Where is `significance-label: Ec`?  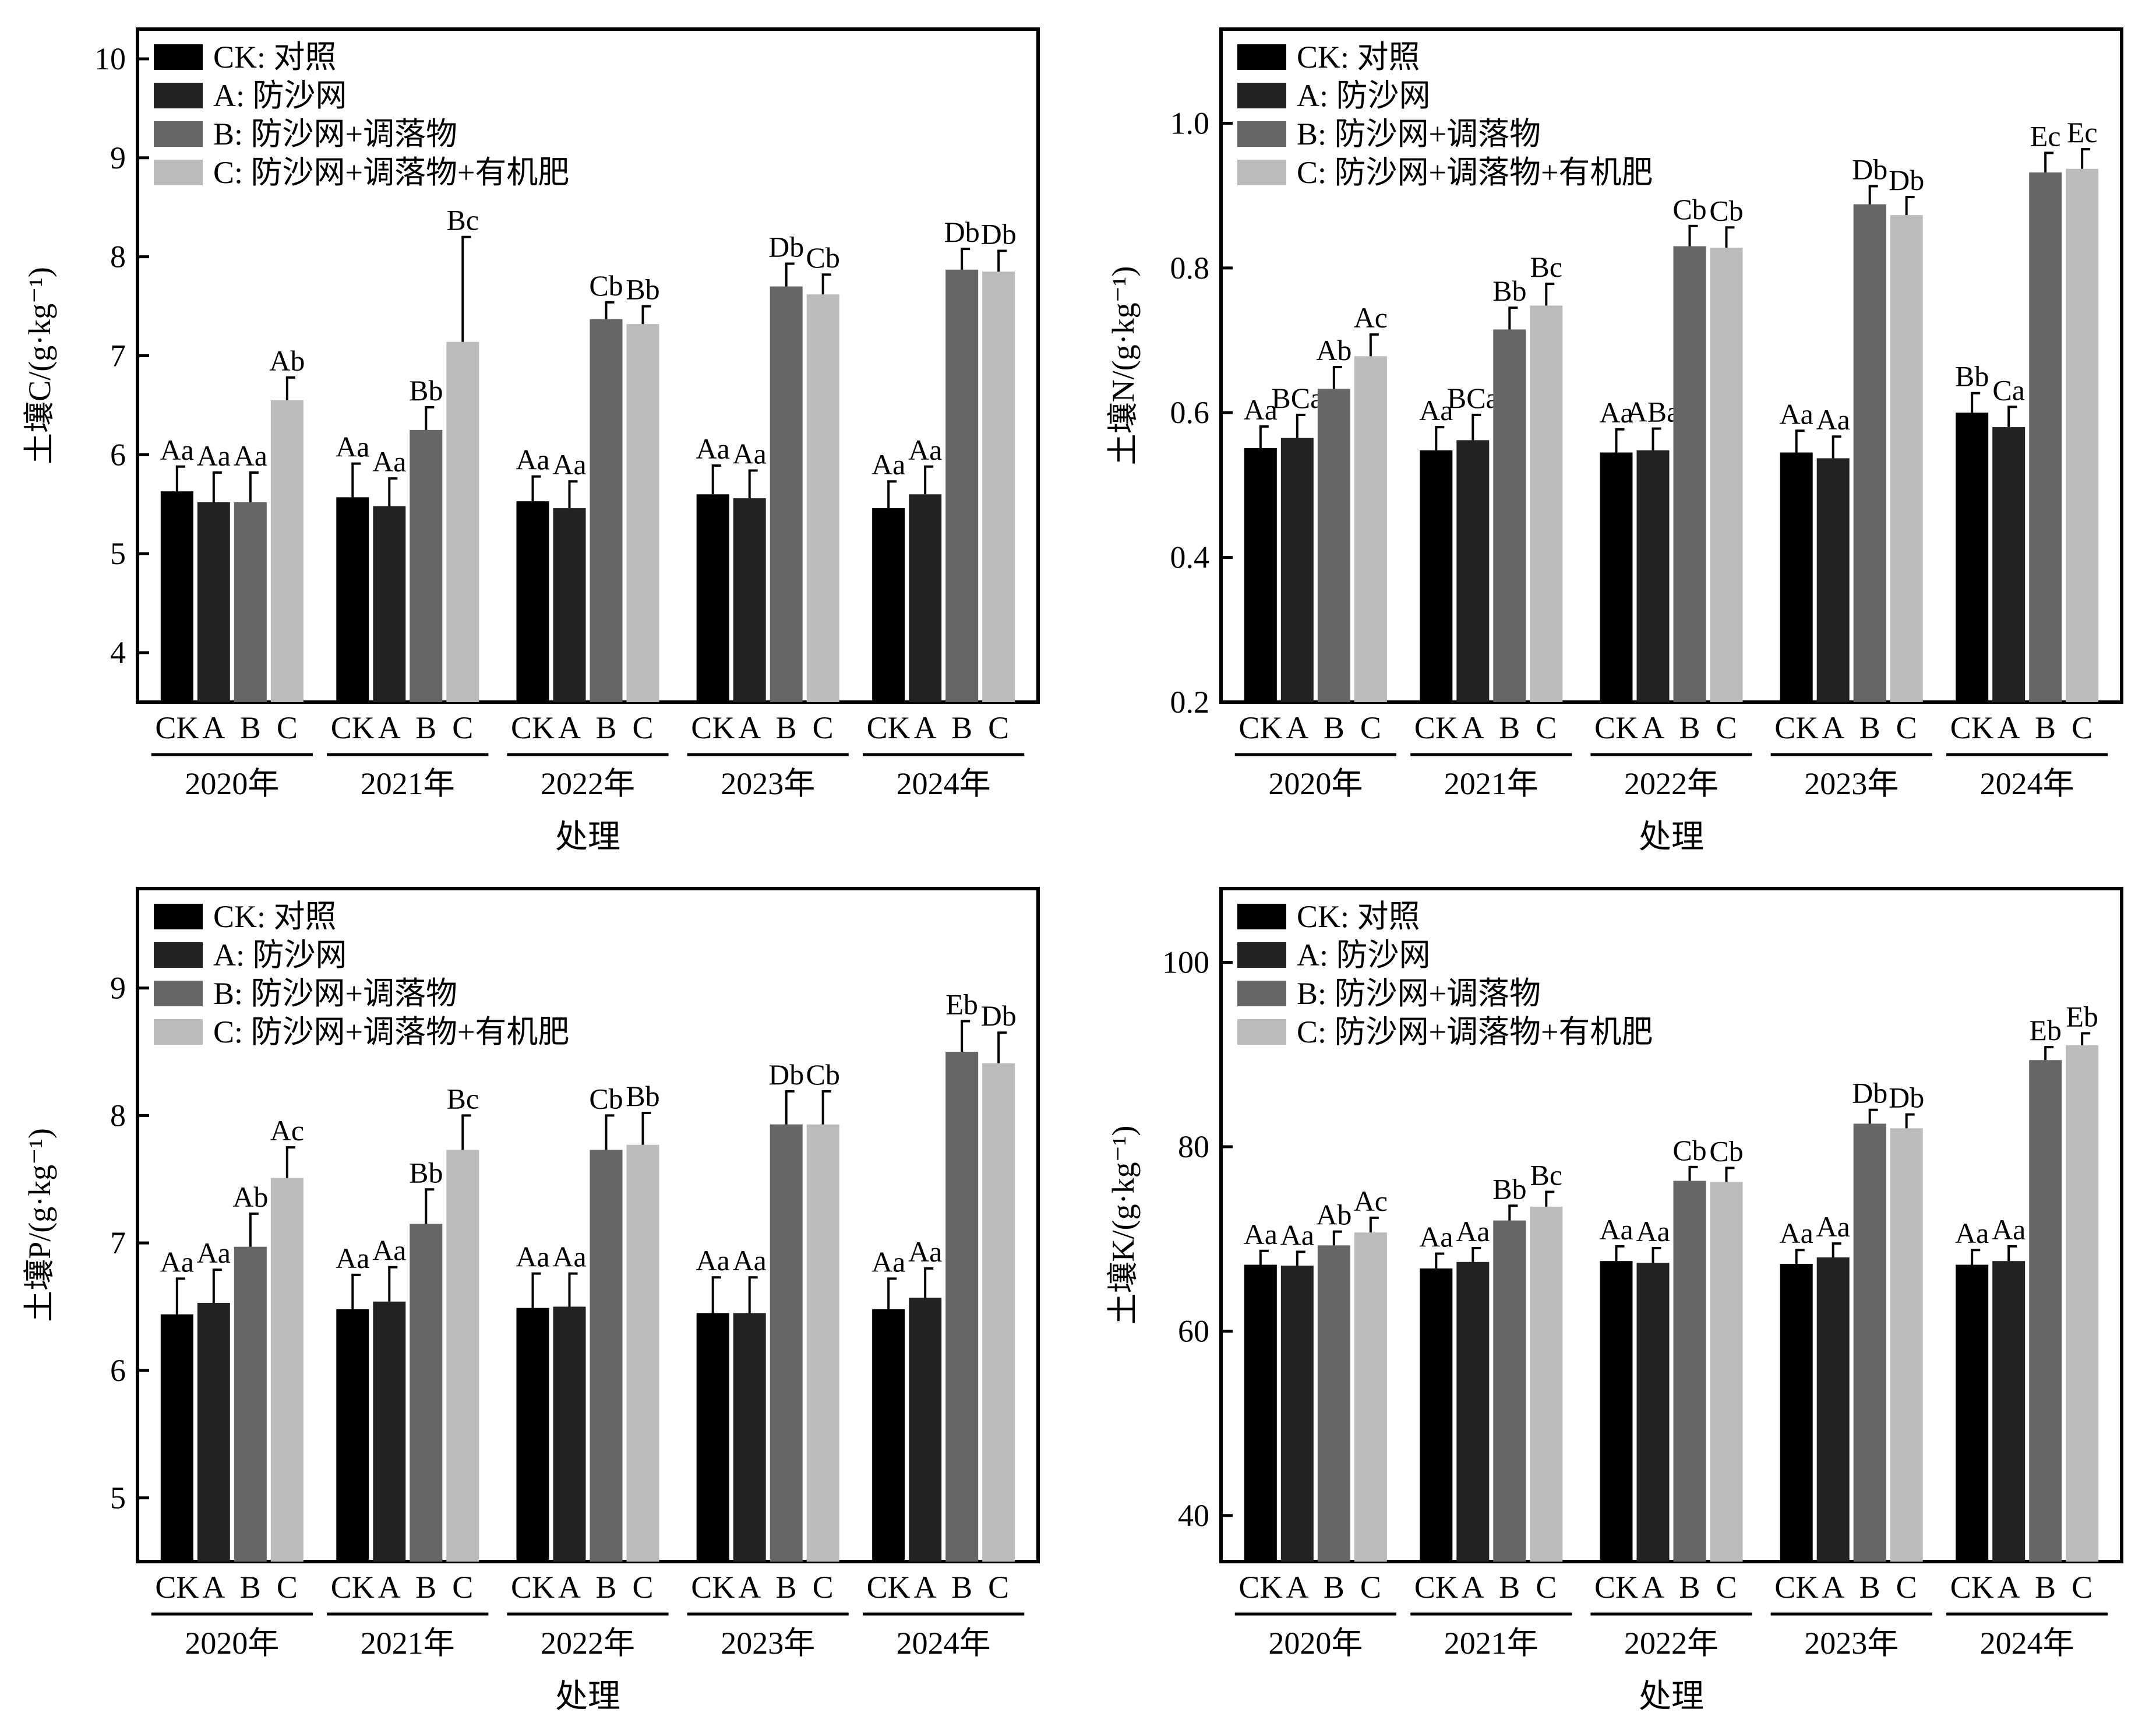
significance-label: Ec is located at coordinates (2082, 132).